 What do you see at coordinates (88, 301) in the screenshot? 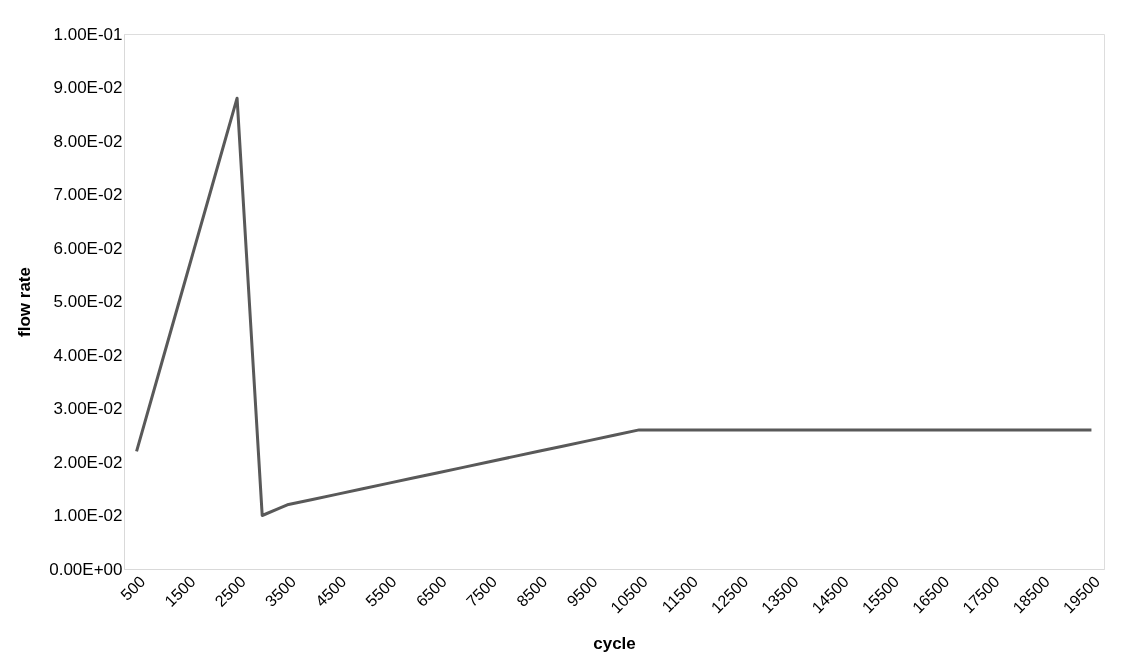
I see `y-tick-label: 5.00E-02` at bounding box center [88, 301].